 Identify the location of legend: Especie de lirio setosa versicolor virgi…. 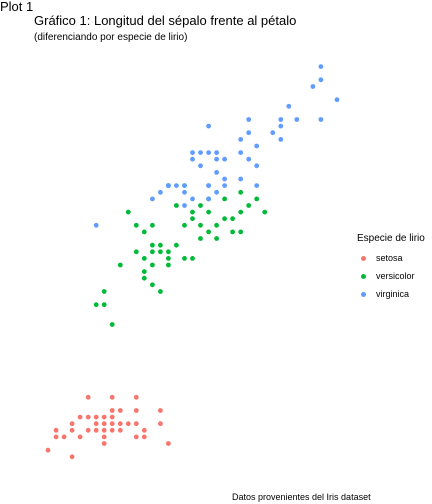
(391, 268).